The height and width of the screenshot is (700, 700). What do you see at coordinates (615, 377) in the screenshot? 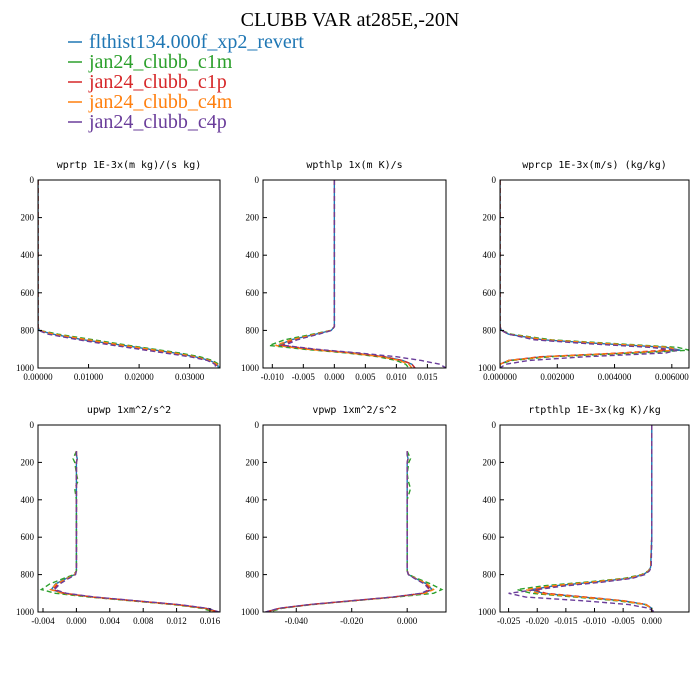
I see `x-tick-label: 0.004000` at bounding box center [615, 377].